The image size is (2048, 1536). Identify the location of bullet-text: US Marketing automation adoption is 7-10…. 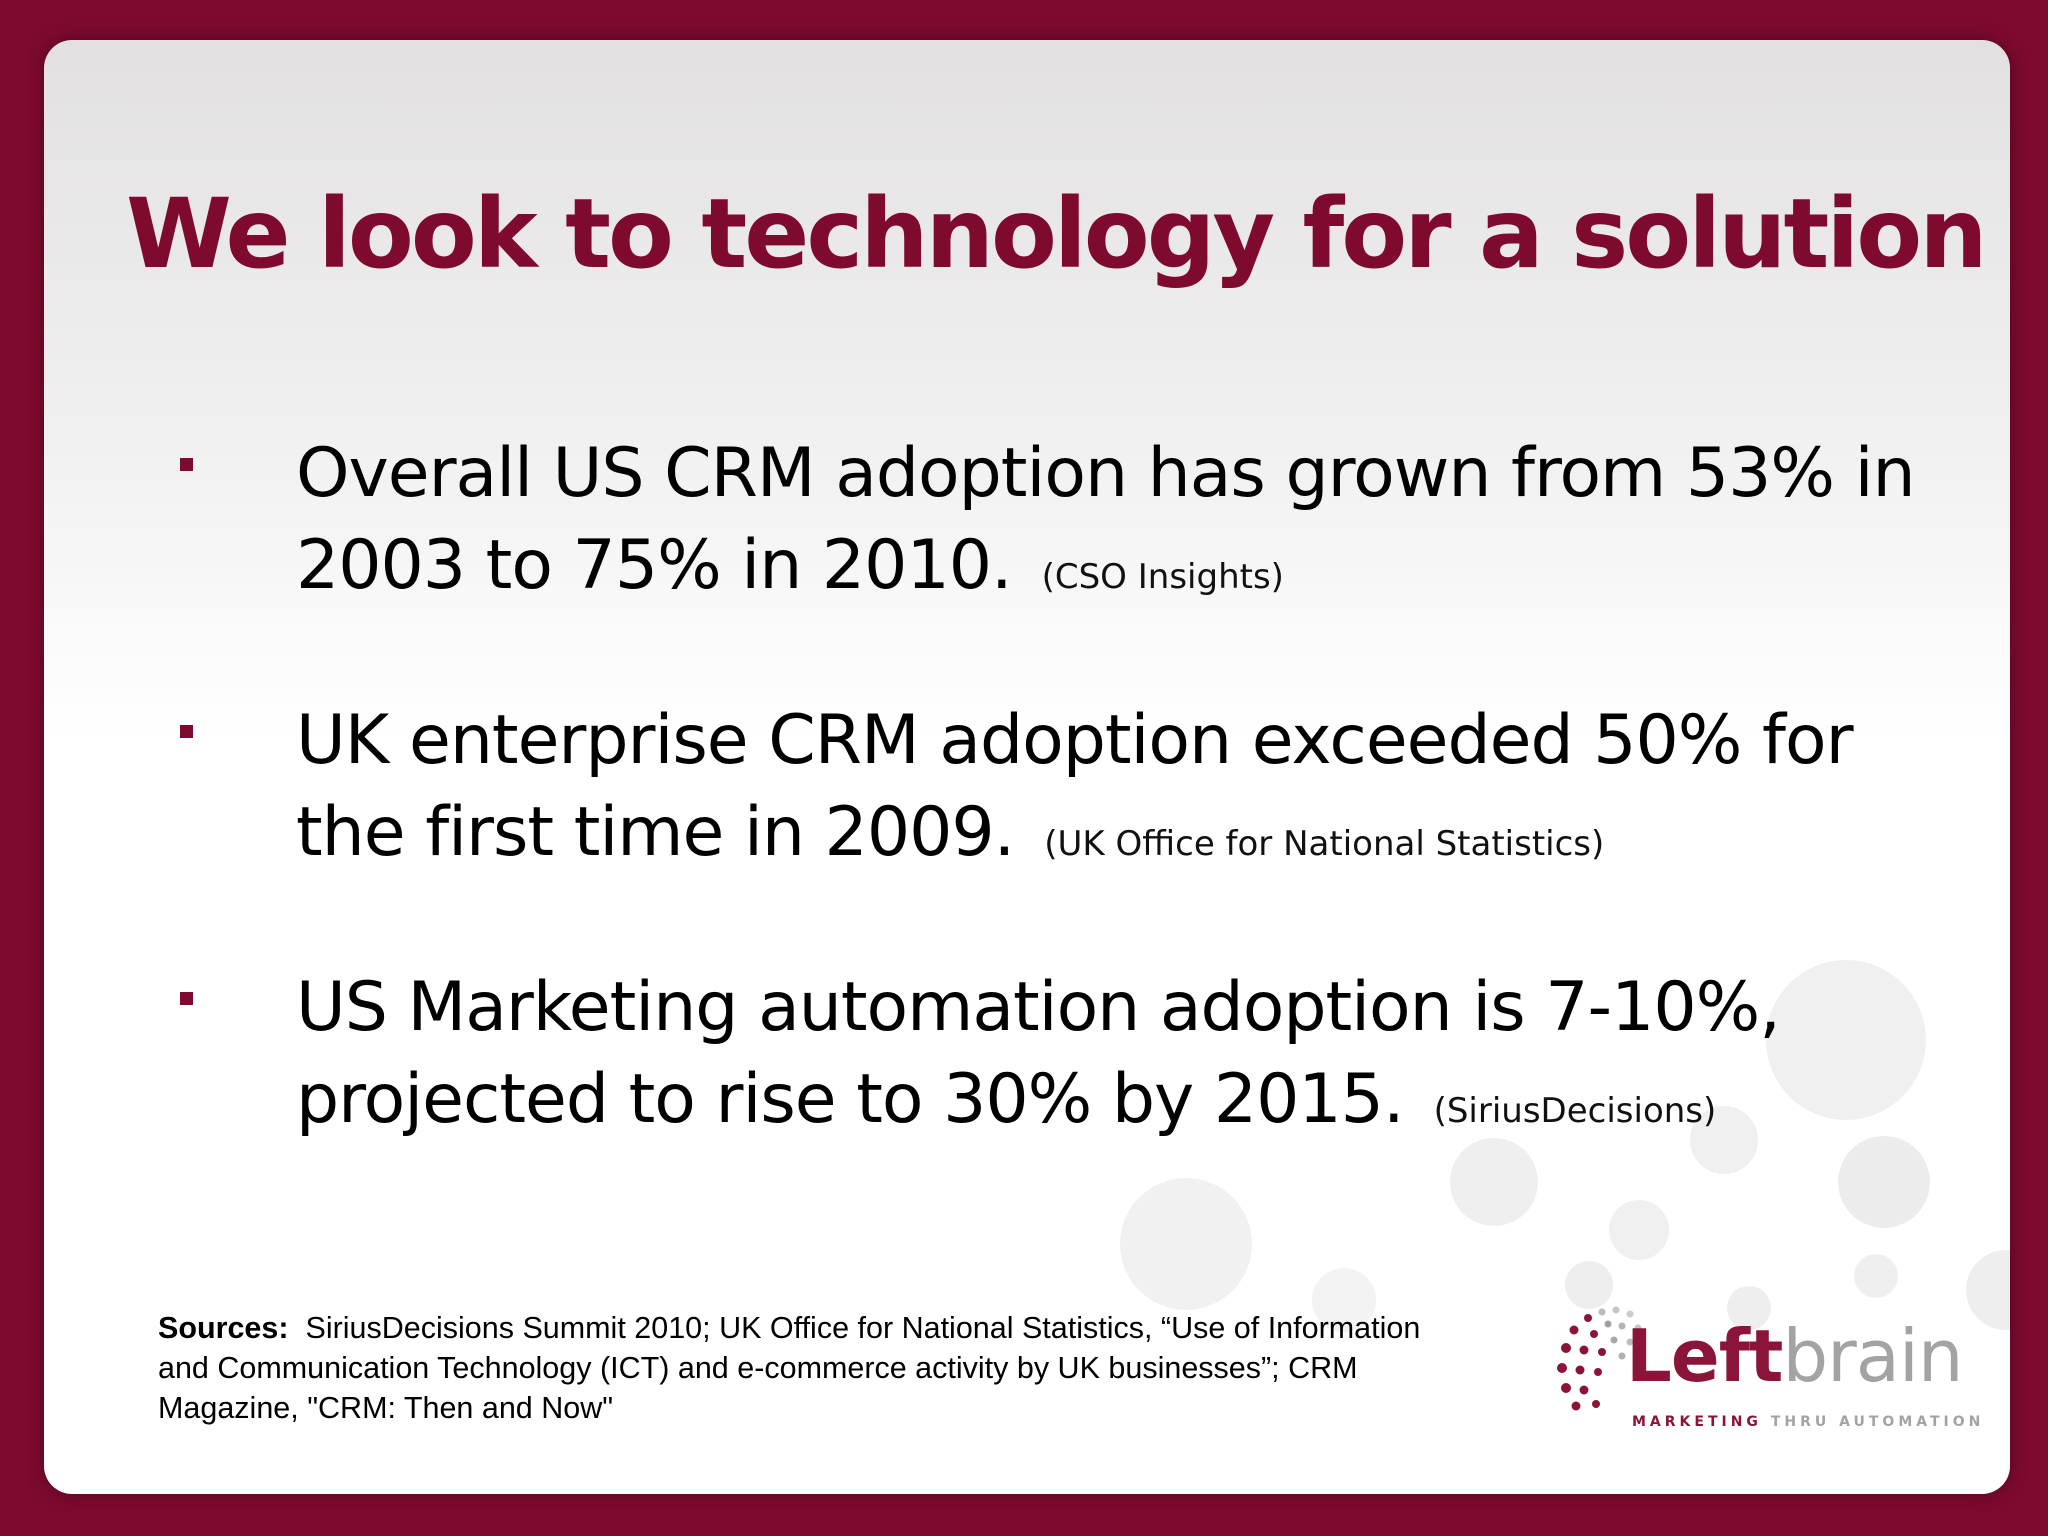
(1126, 1059).